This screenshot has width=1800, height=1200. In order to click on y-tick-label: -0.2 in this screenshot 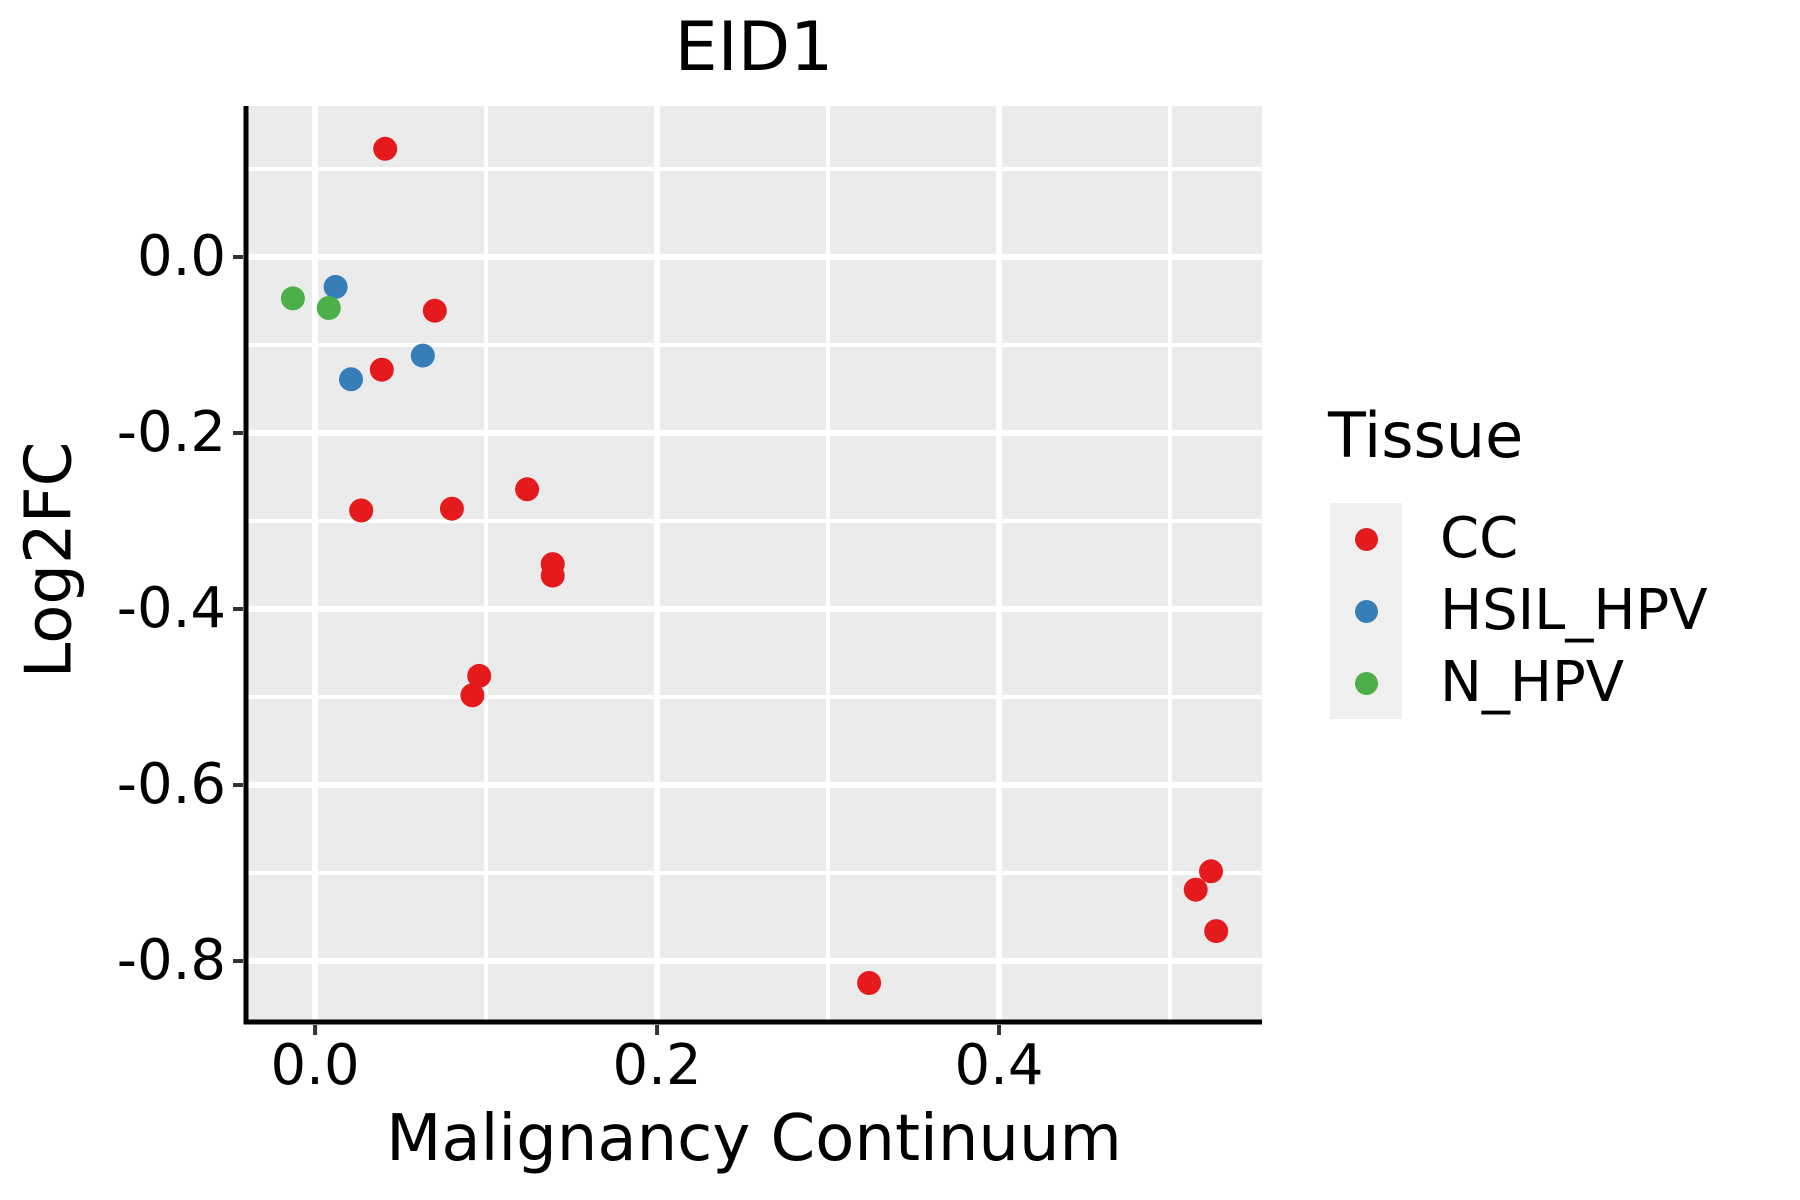, I will do `click(171, 432)`.